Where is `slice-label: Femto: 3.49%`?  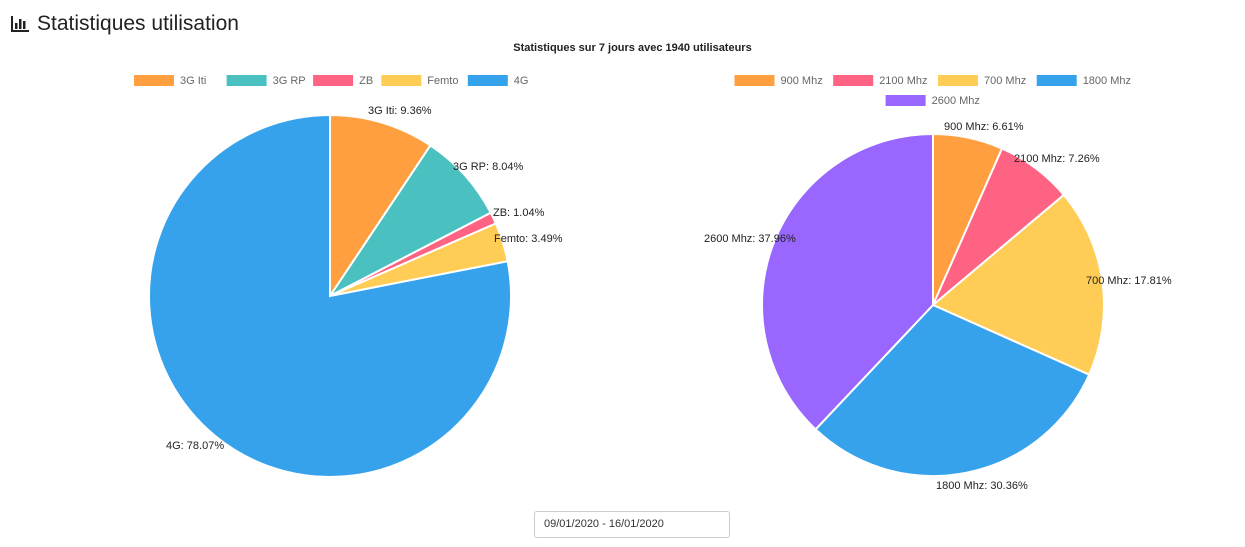
slice-label: Femto: 3.49% is located at coordinates (528, 239).